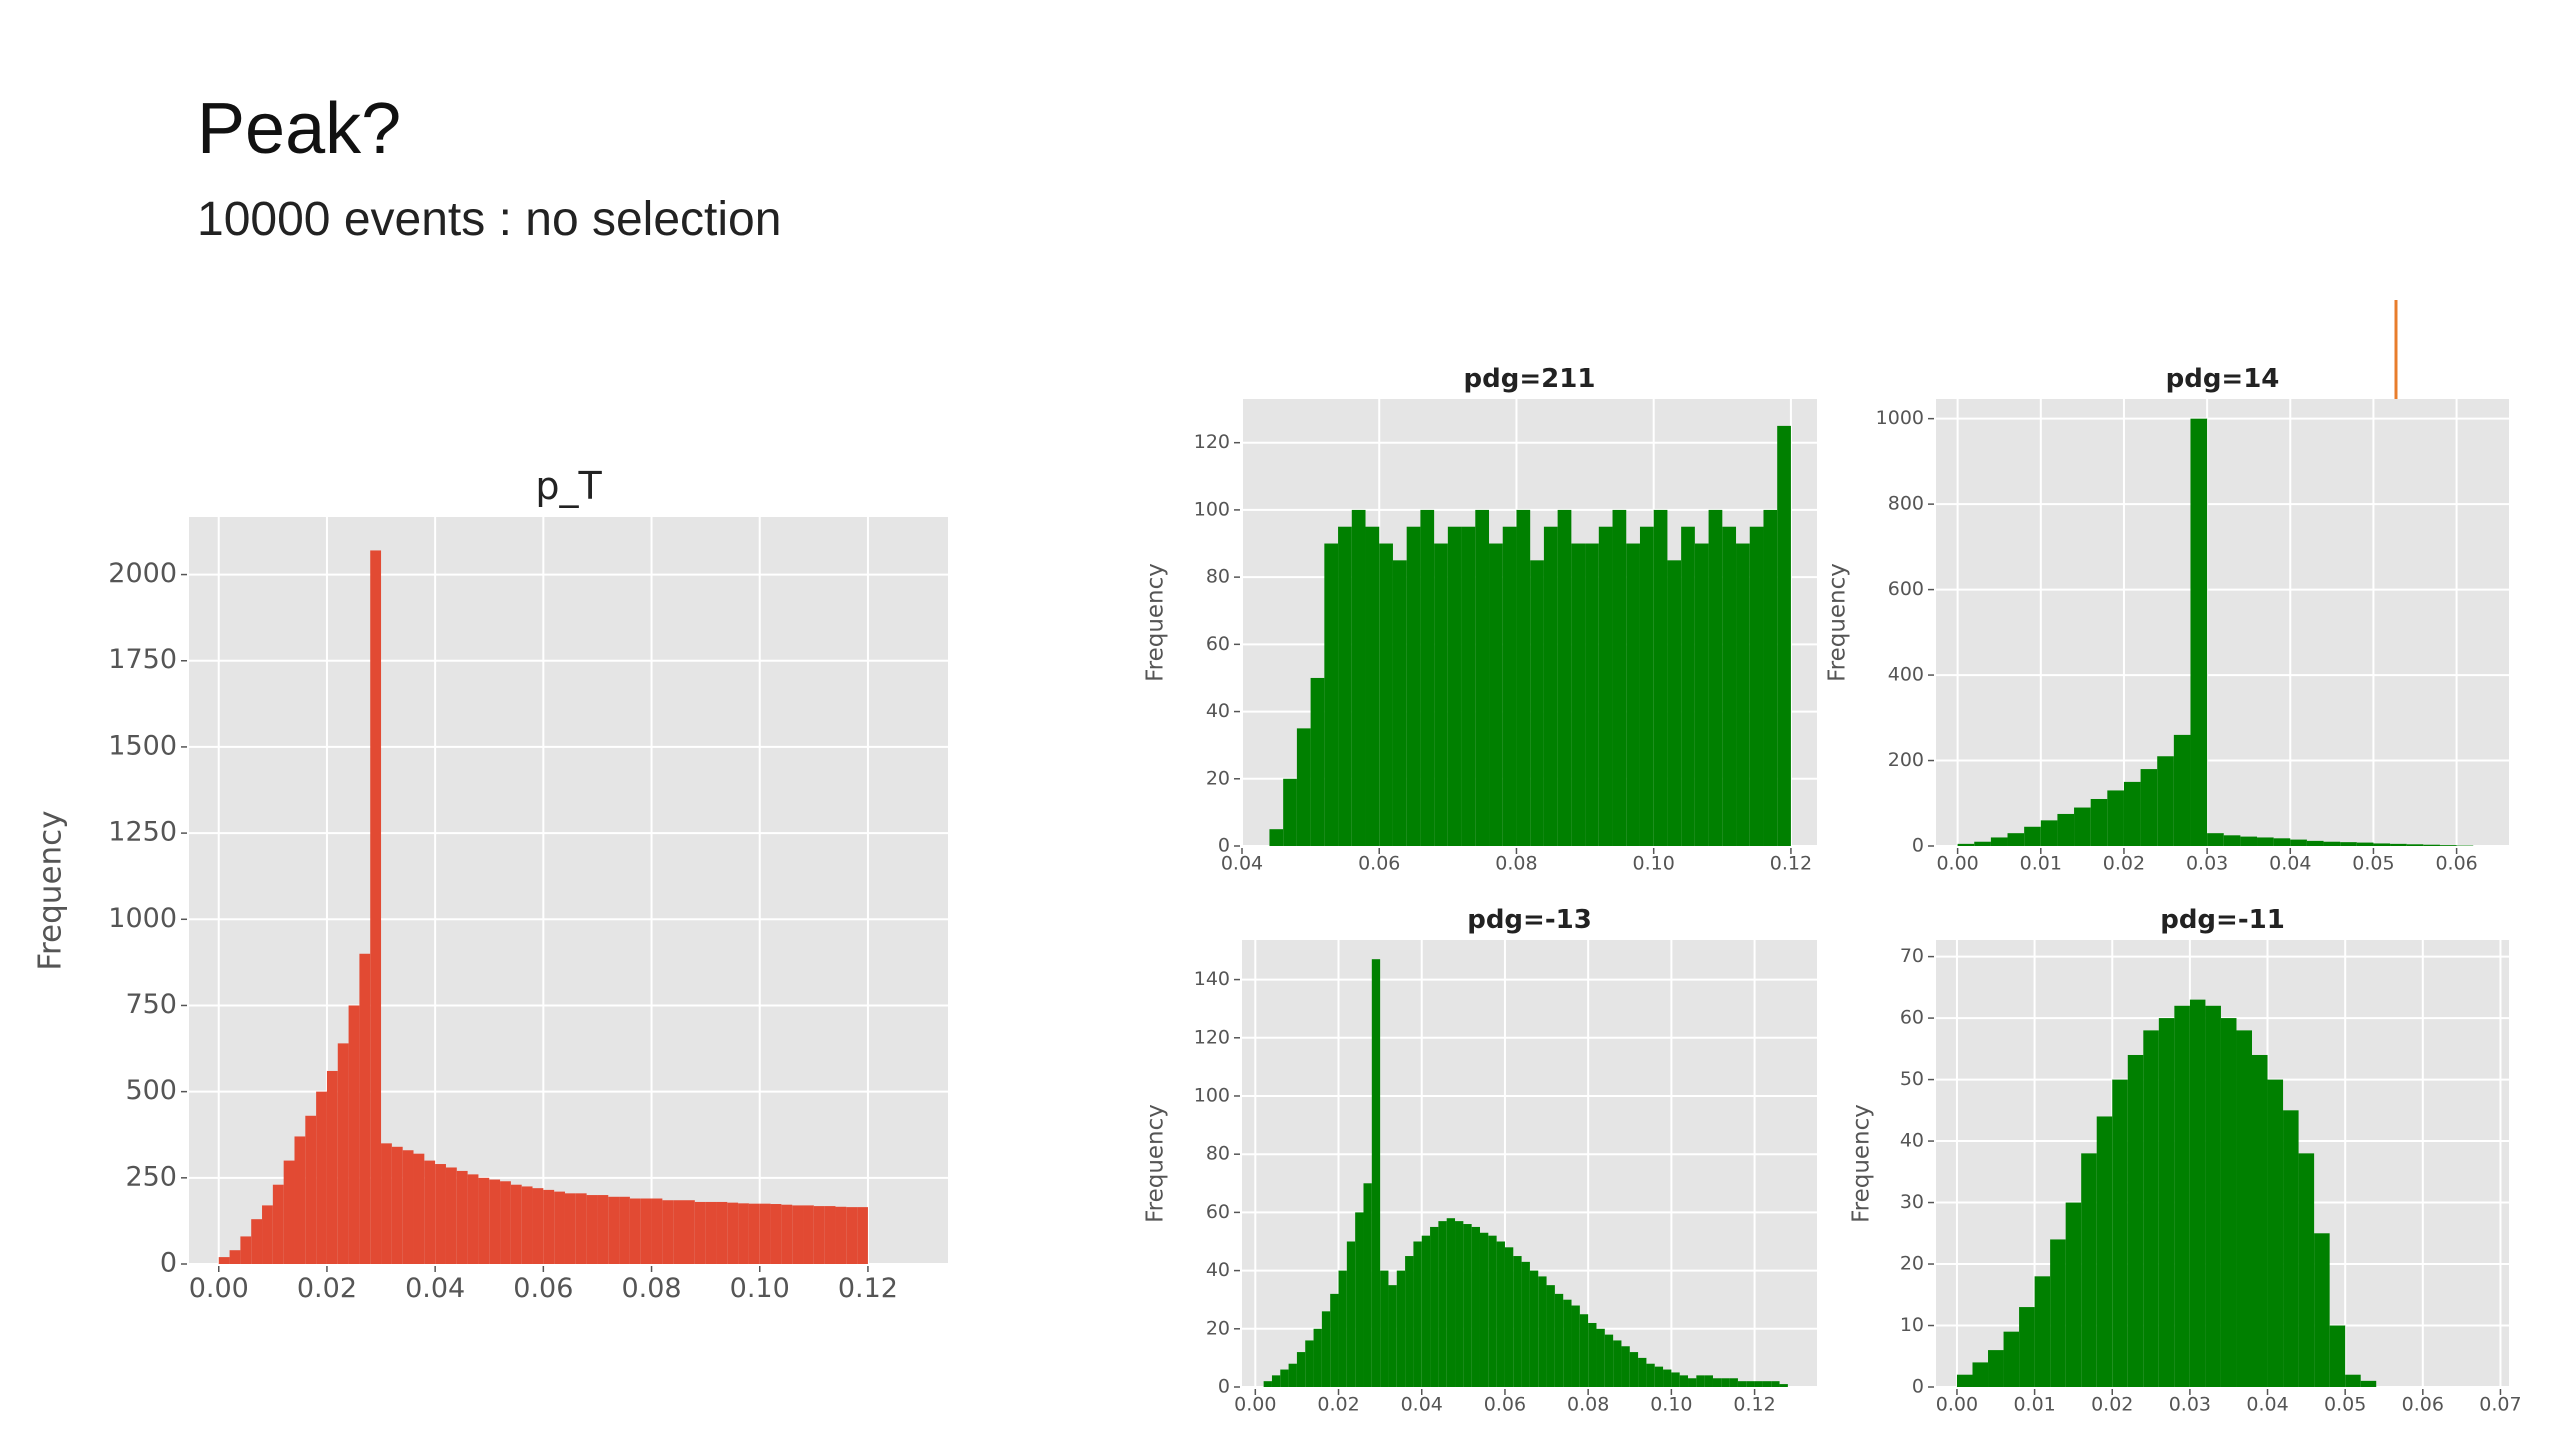  I want to click on y-tick-label: 0, so click(1918, 846).